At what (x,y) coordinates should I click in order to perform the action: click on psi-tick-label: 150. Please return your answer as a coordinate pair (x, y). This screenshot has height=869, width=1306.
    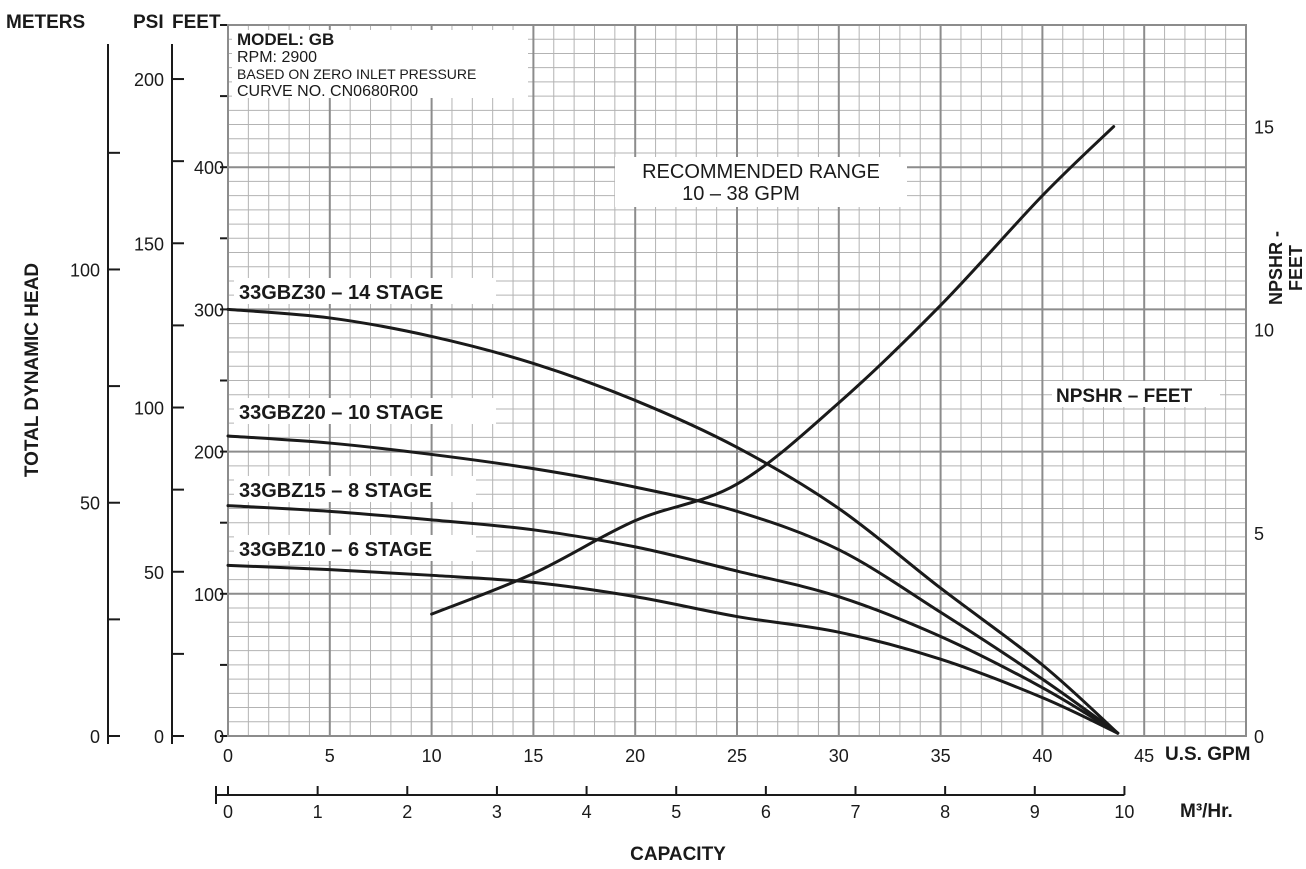
    Looking at the image, I should click on (149, 244).